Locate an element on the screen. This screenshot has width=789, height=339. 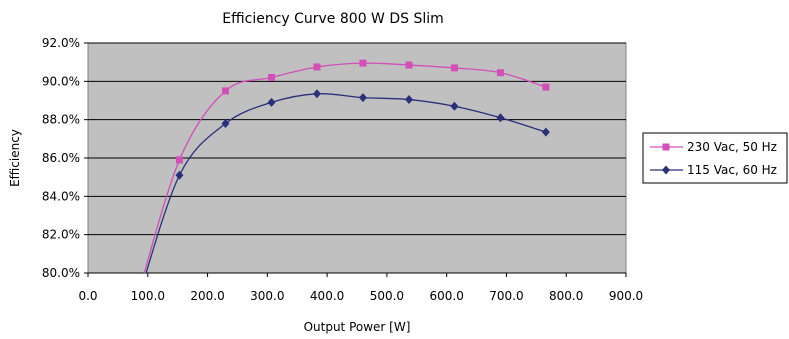
y-axis-ticks: 80.0% 82.0% 84.0% 86.0% 88.0% 90.0% 92.0% is located at coordinates (65, 158).